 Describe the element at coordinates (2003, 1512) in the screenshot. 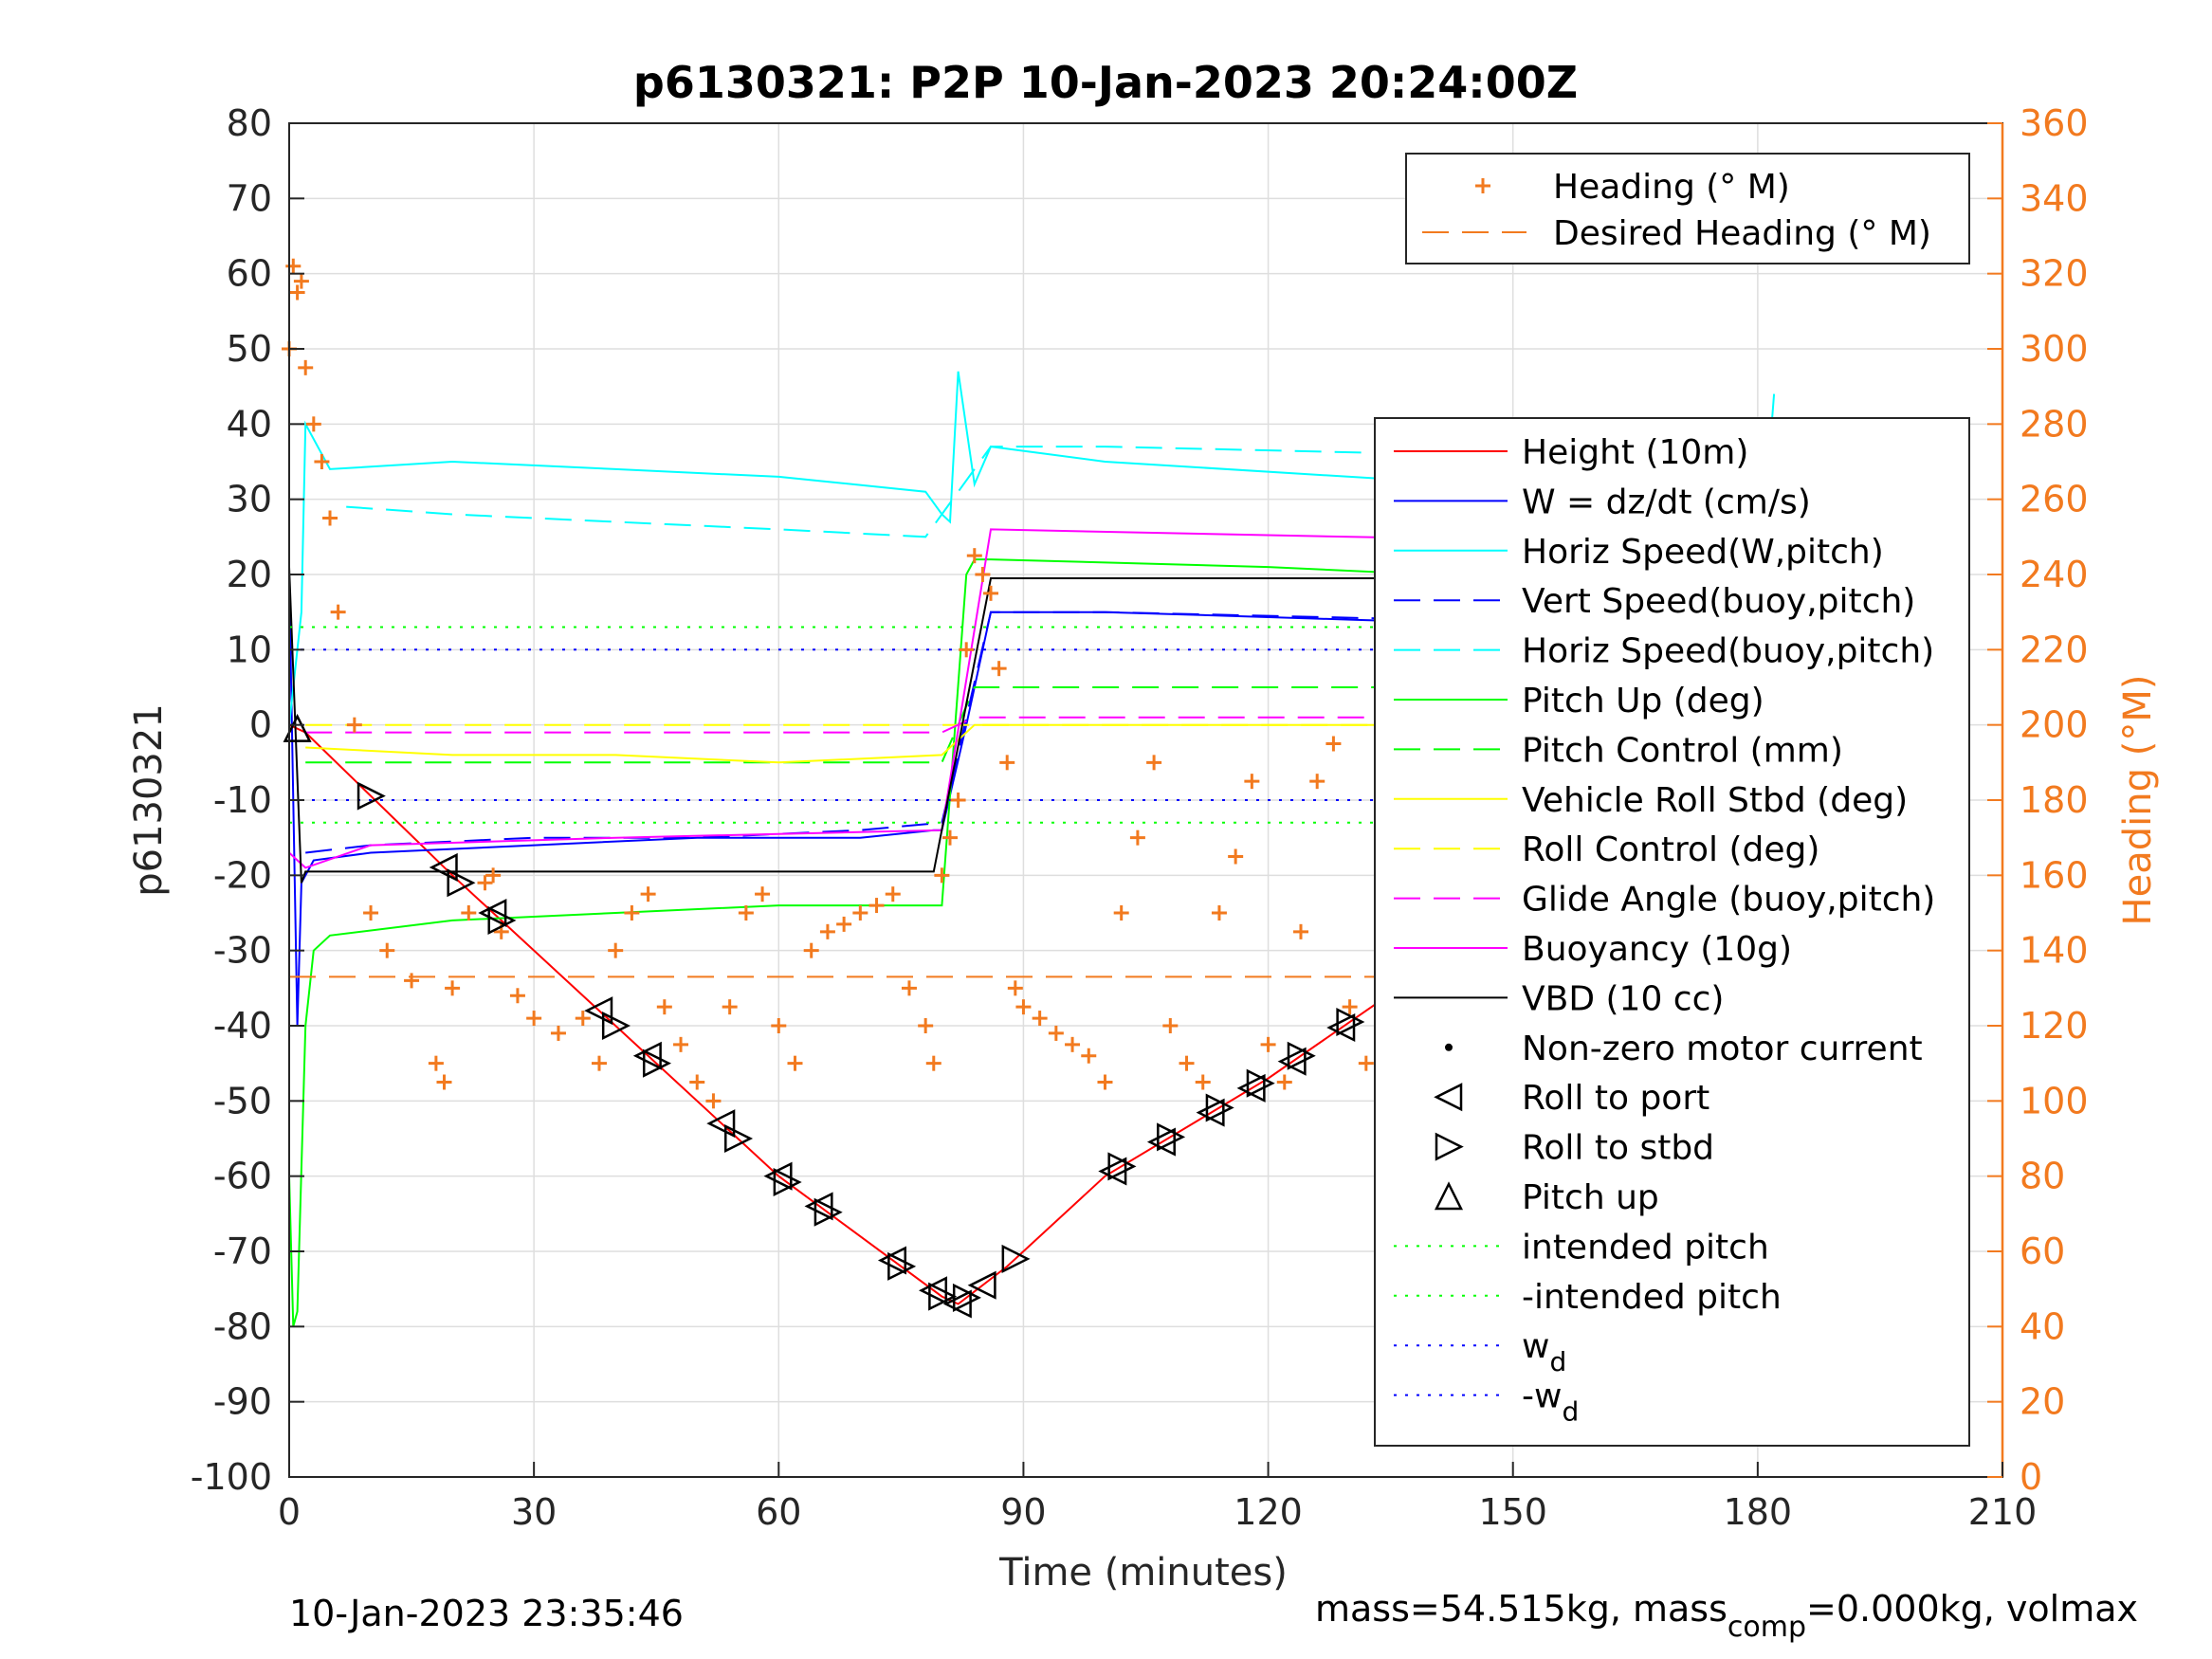

I see `x-tick-label: 210` at that location.